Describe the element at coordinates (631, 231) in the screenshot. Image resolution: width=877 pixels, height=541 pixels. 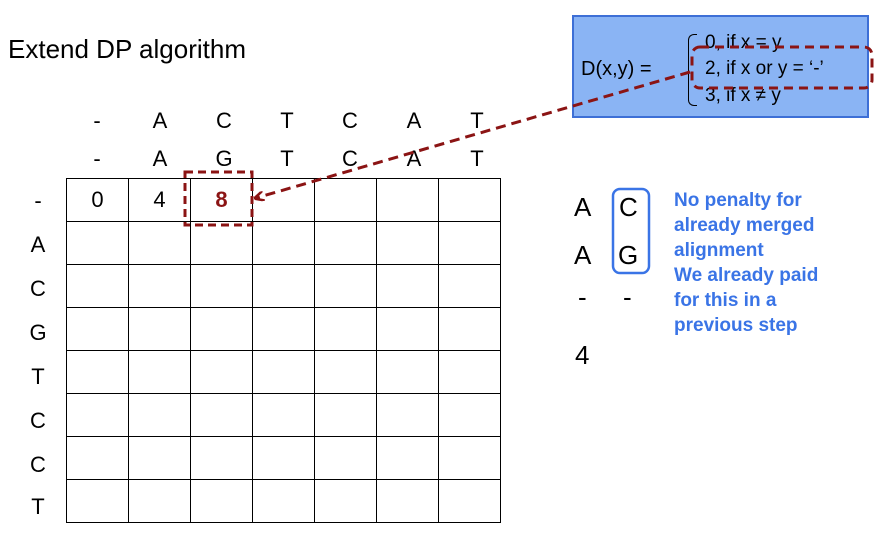
I see `column-highlight-box` at that location.